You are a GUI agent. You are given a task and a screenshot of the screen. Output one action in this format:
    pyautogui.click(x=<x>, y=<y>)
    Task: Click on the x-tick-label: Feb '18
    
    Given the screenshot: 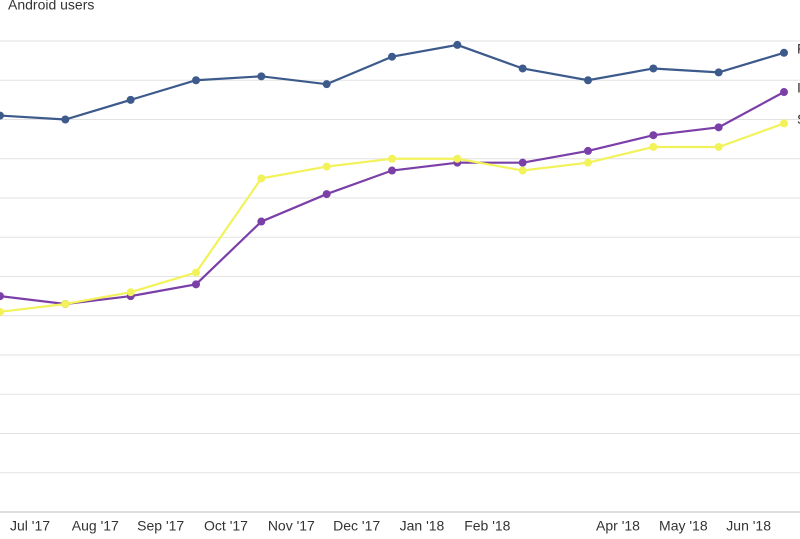 What is the action you would take?
    pyautogui.click(x=487, y=526)
    